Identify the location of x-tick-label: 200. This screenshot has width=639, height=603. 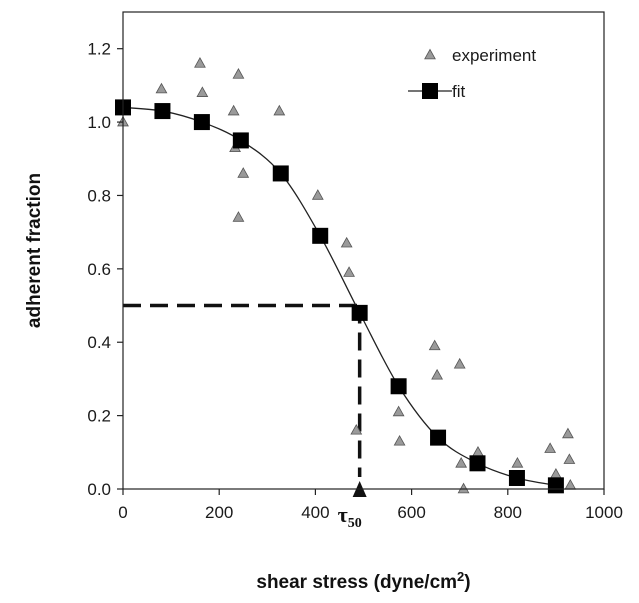
(219, 512).